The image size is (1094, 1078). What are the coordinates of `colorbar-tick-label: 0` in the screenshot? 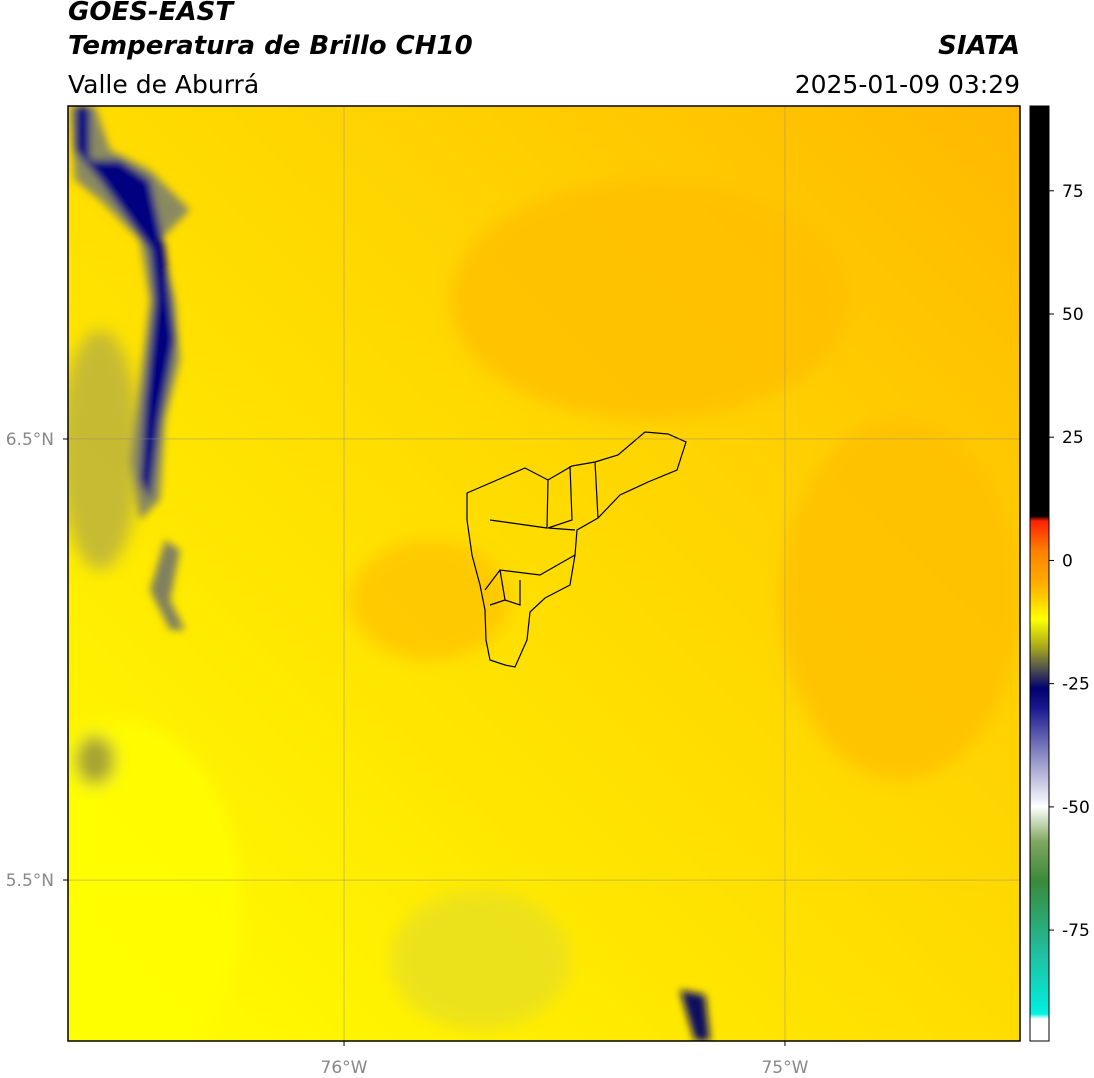 It's located at (1067, 561).